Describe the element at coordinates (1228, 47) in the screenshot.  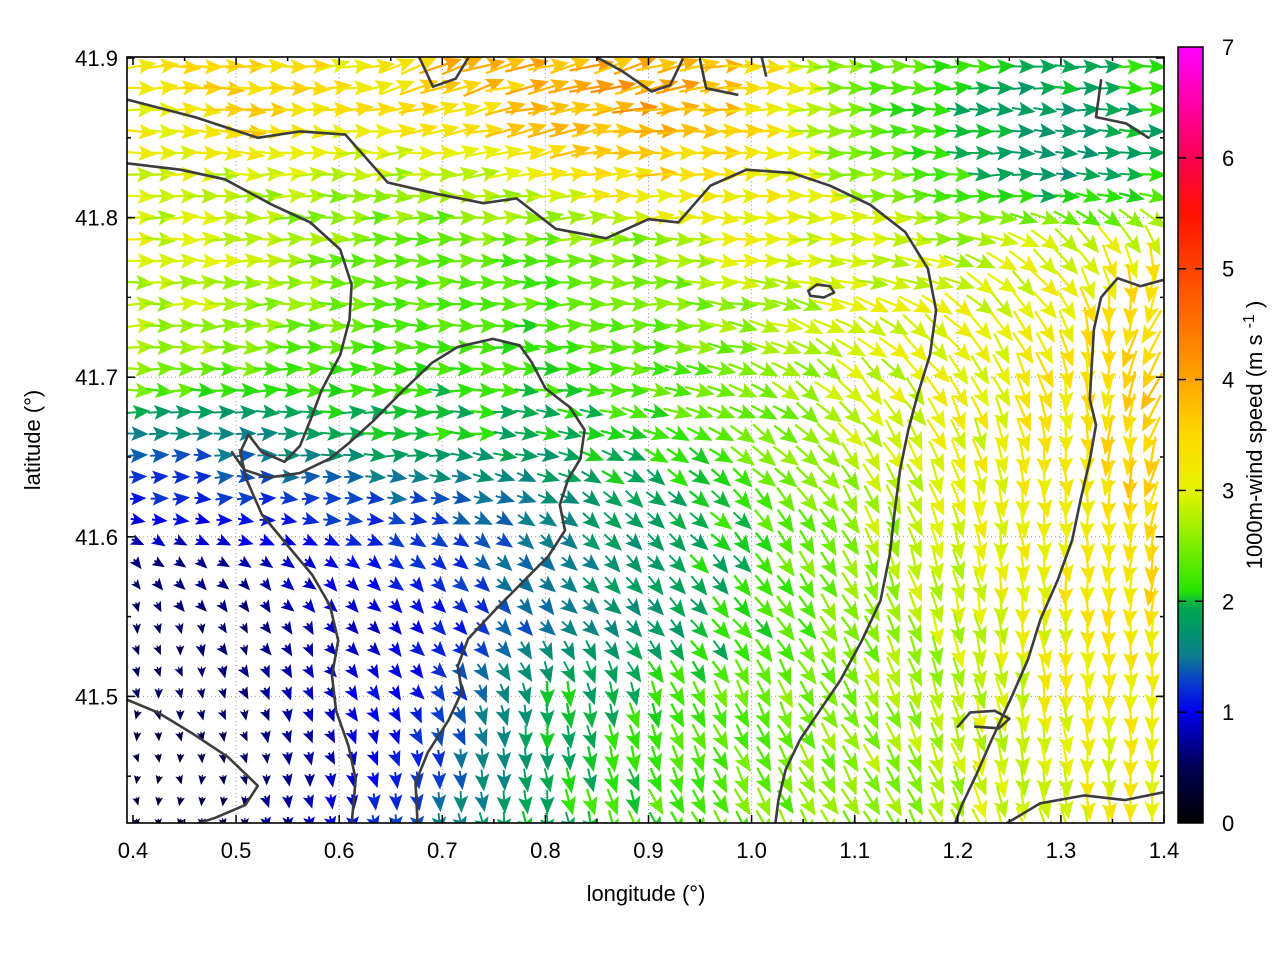
I see `colorbar-tick-label: 7` at that location.